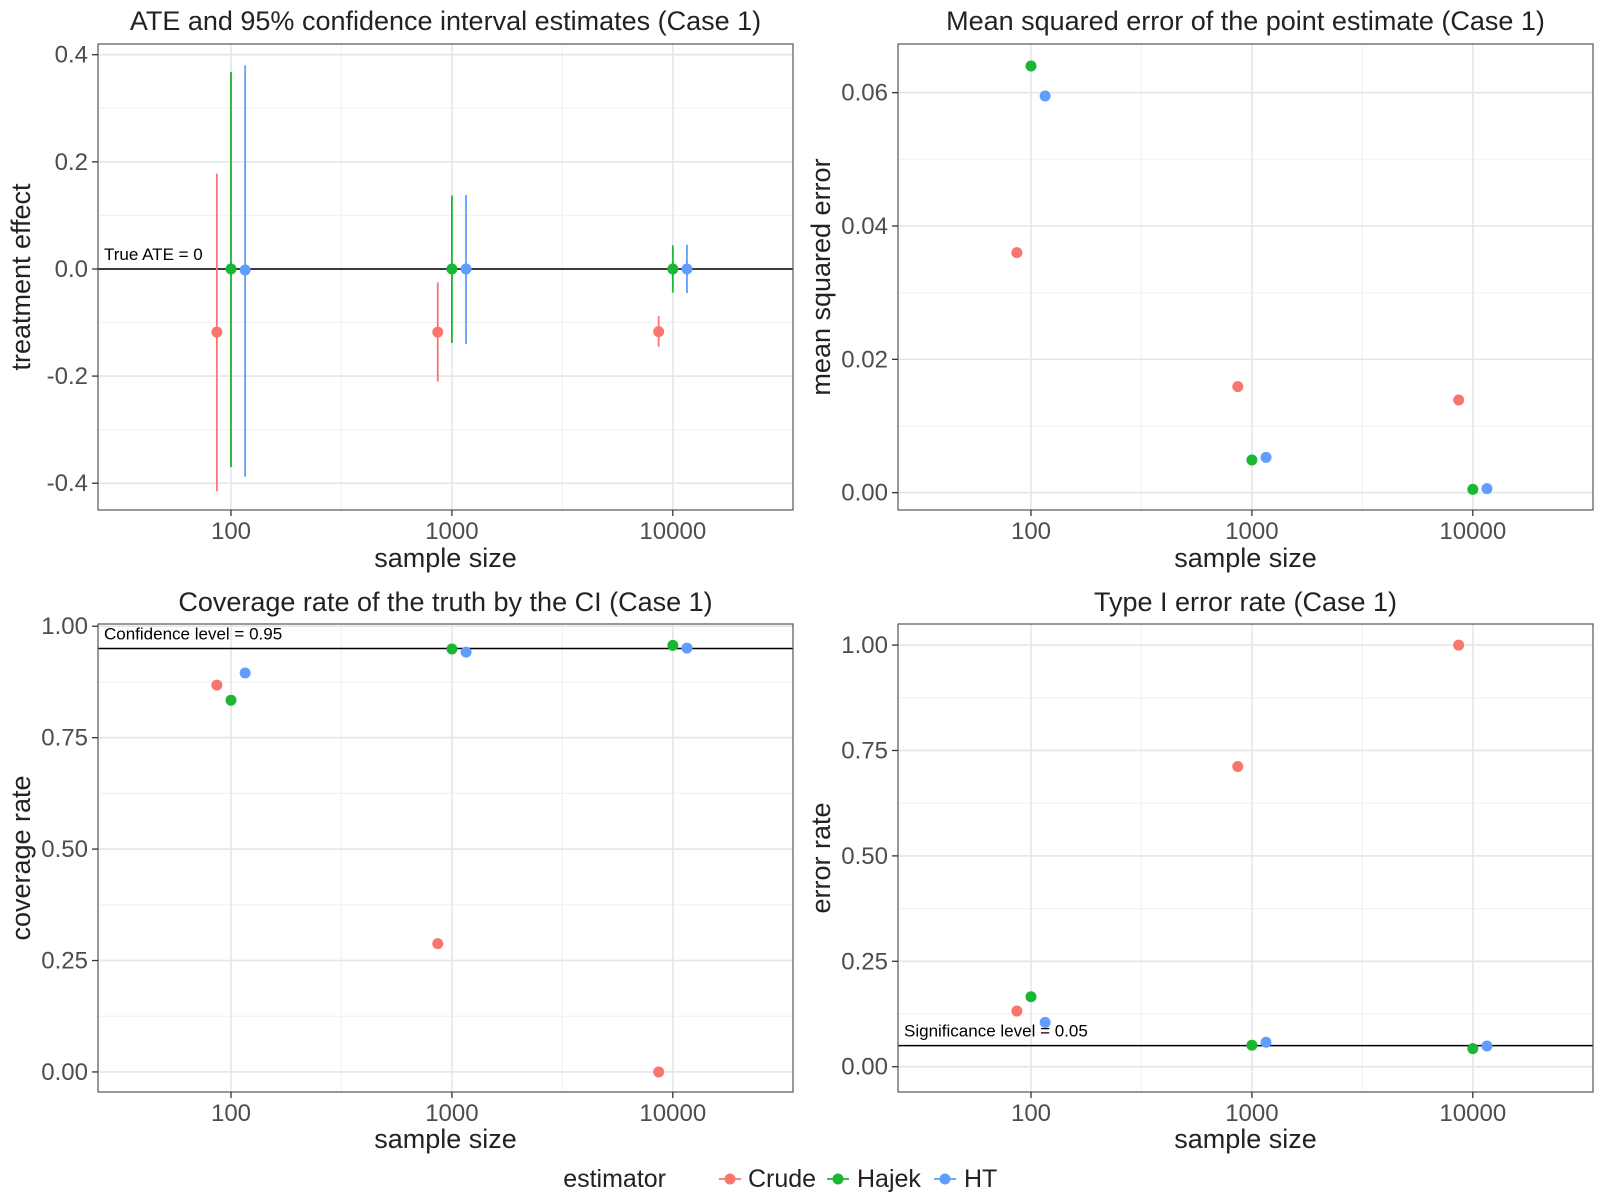 This screenshot has width=1600, height=1200. Describe the element at coordinates (193, 634) in the screenshot. I see `reference-line-label: Confidence level = 0.95` at that location.